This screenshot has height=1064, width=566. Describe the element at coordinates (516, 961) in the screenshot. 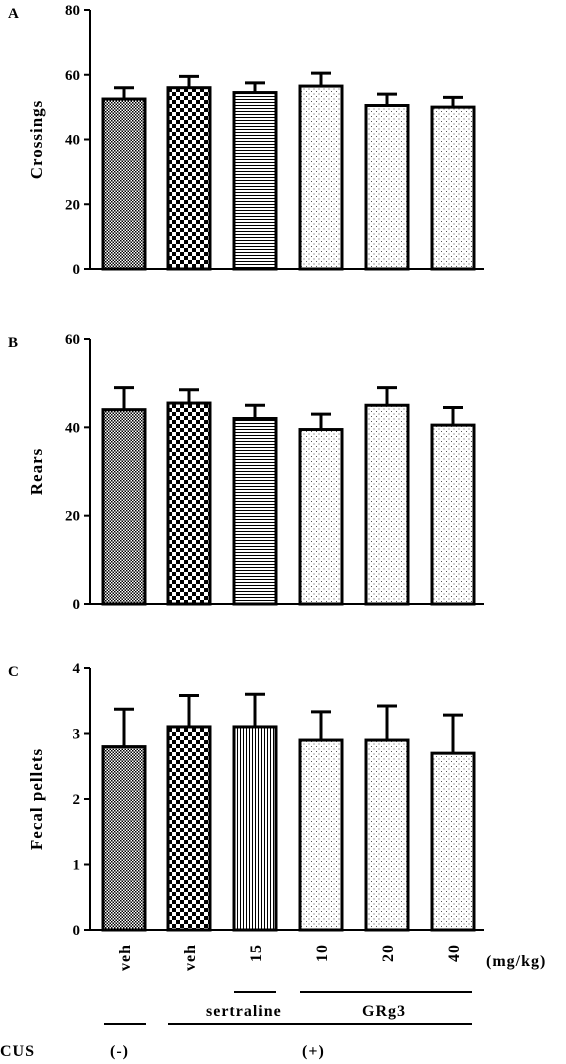

I see `unit-label: (mg/kg)` at that location.